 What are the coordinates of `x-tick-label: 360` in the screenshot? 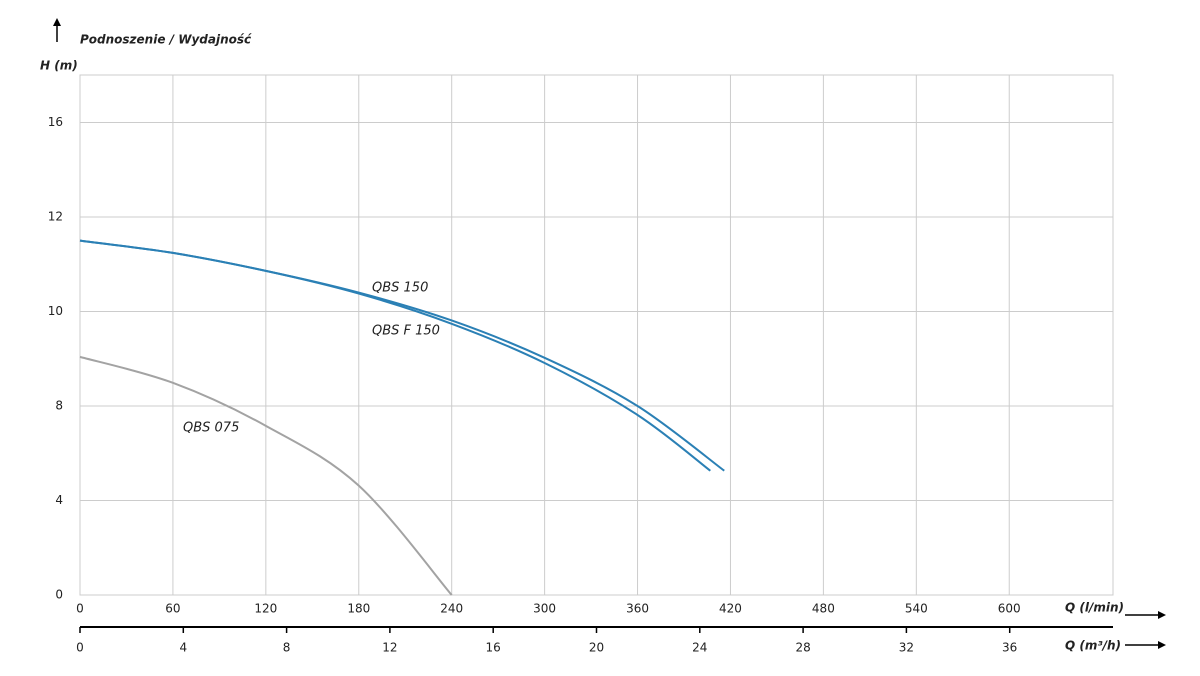 It's located at (637, 609).